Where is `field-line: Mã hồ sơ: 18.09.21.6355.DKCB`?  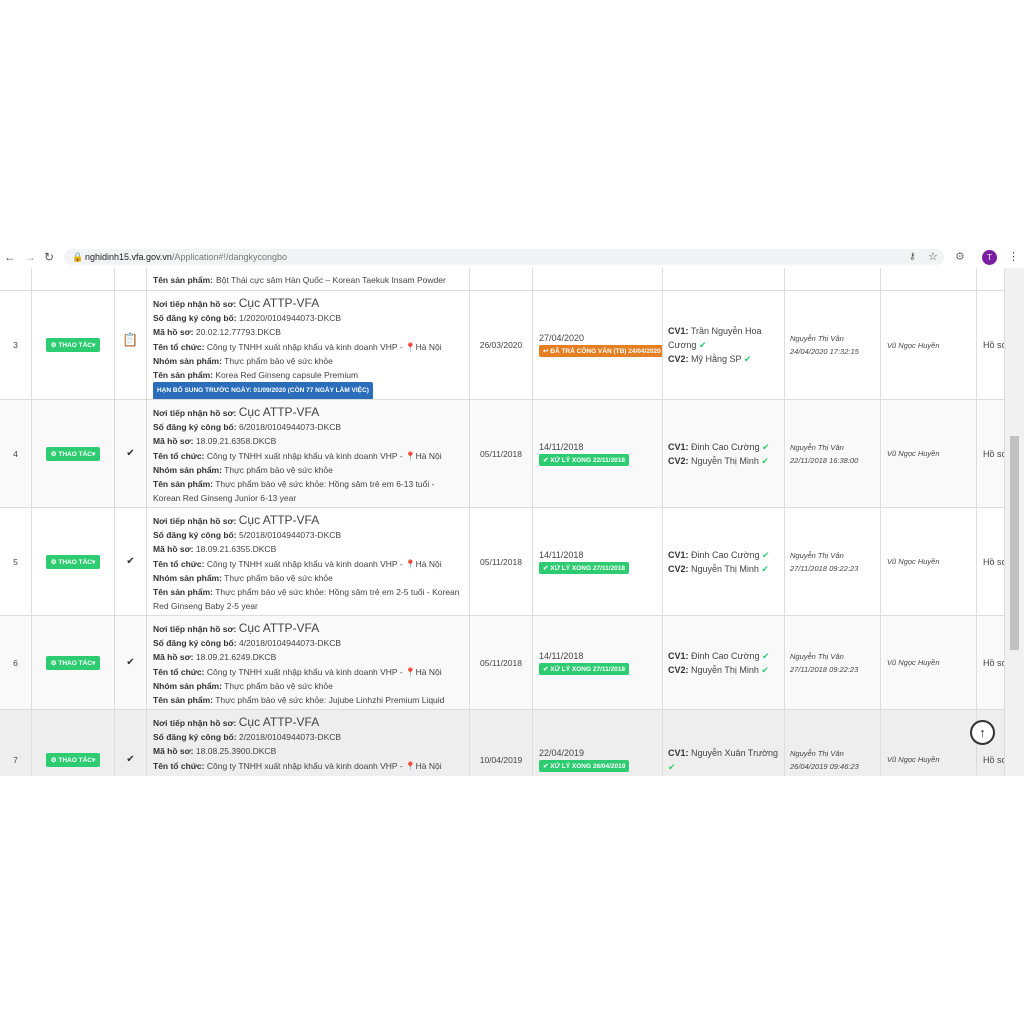 field-line: Mã hồ sơ: 18.09.21.6355.DKCB is located at coordinates (308, 549).